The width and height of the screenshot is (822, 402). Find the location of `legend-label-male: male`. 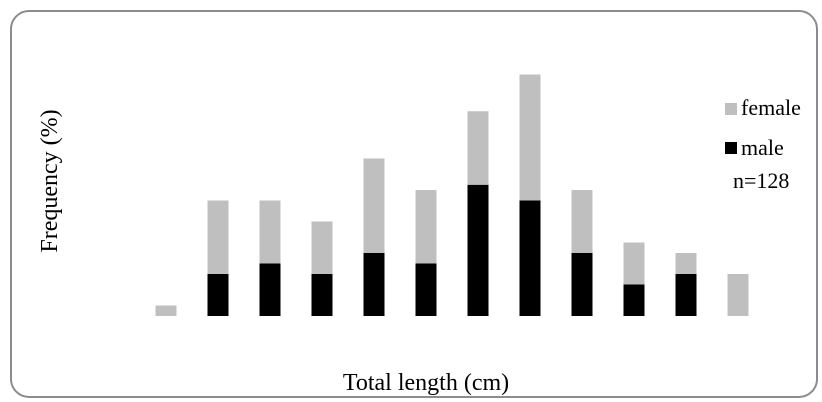

legend-label-male: male is located at coordinates (762, 147).